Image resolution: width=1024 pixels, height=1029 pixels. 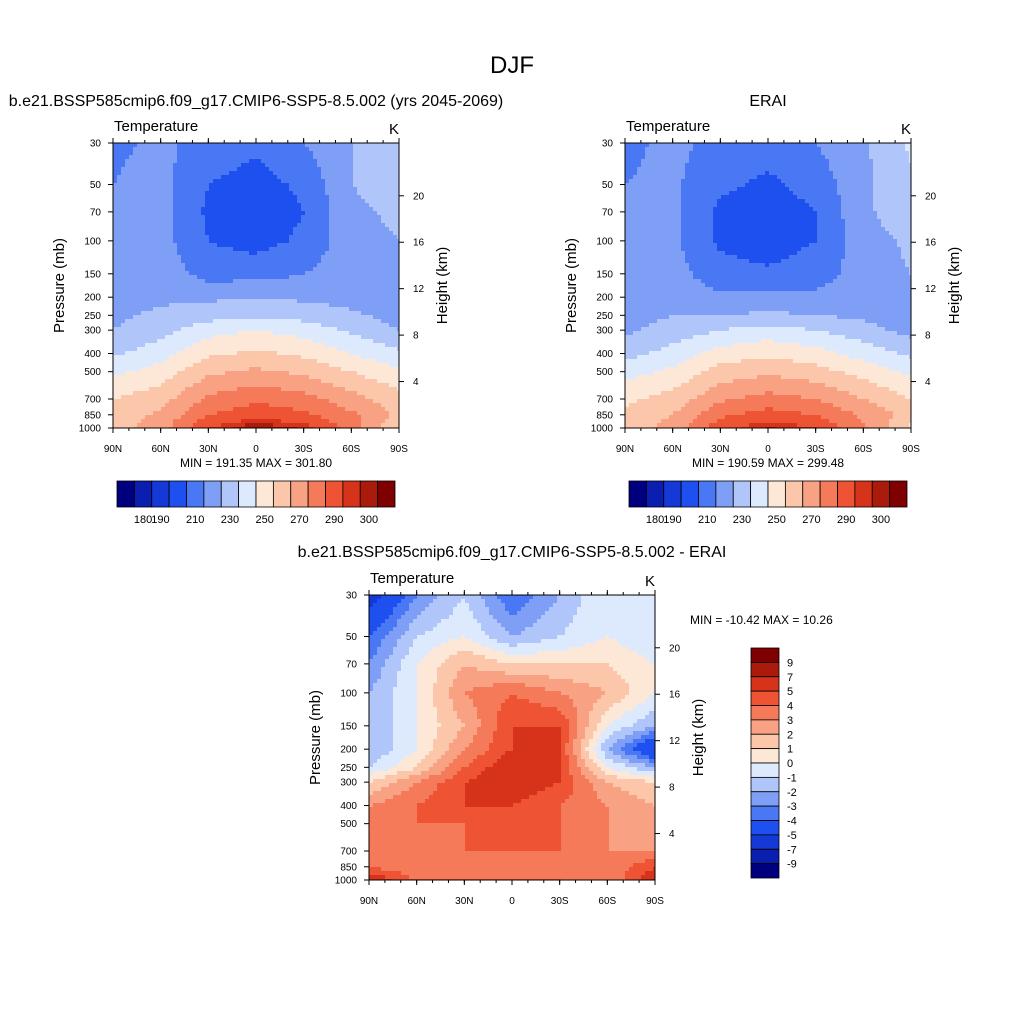 I want to click on colorbar-label: 210, so click(x=195, y=520).